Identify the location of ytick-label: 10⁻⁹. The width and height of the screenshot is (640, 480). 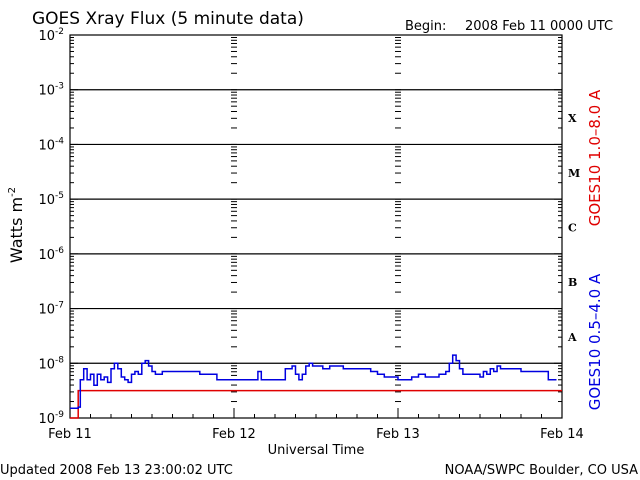
(51, 418).